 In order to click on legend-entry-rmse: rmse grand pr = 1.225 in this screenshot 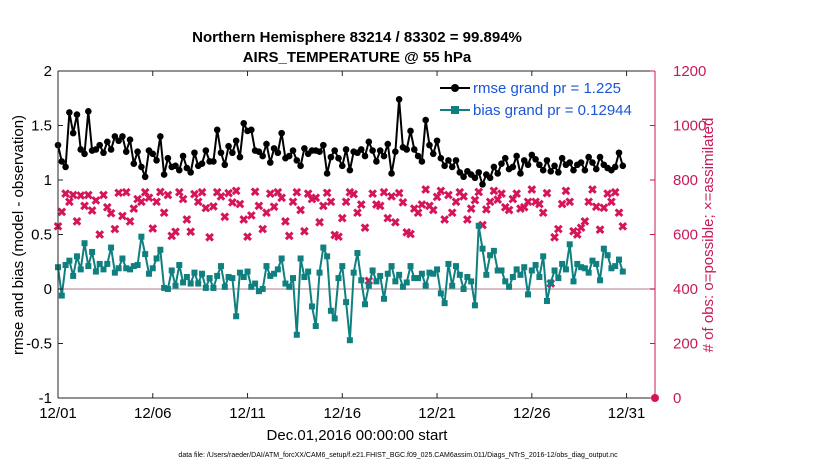, I will do `click(530, 88)`.